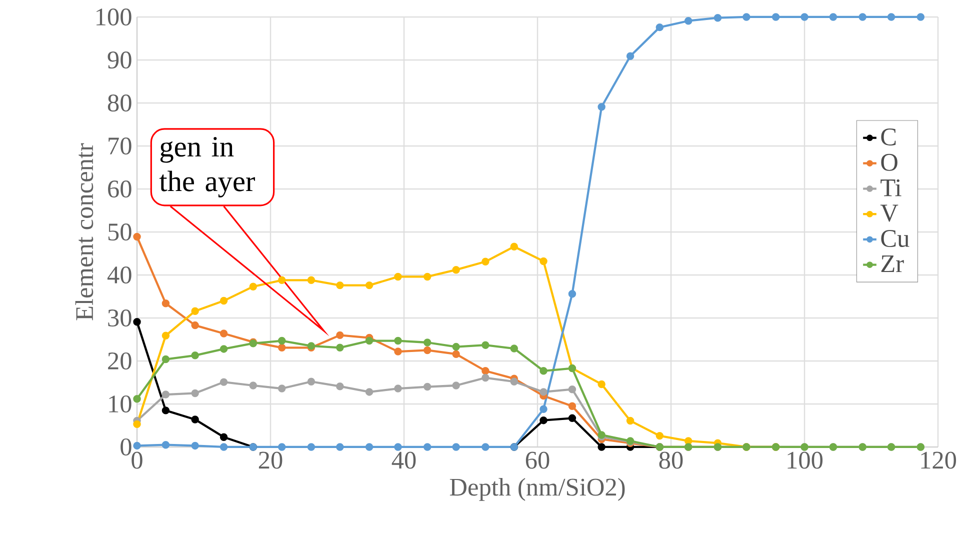  What do you see at coordinates (120, 232) in the screenshot?
I see `y-tick-label: 50` at bounding box center [120, 232].